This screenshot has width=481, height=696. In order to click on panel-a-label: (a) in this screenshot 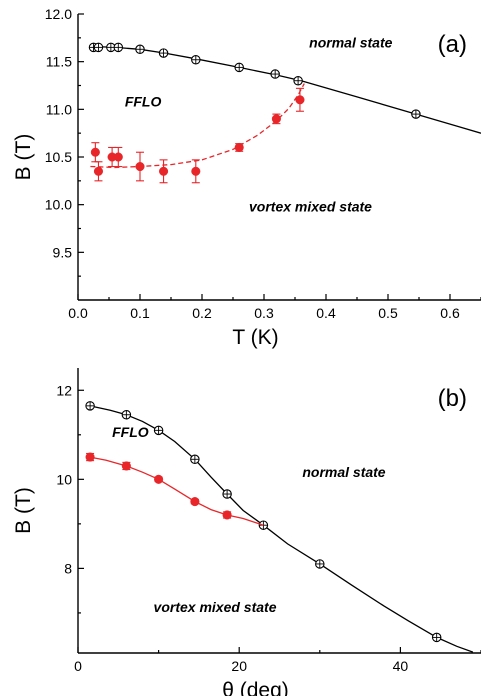, I will do `click(452, 44)`.